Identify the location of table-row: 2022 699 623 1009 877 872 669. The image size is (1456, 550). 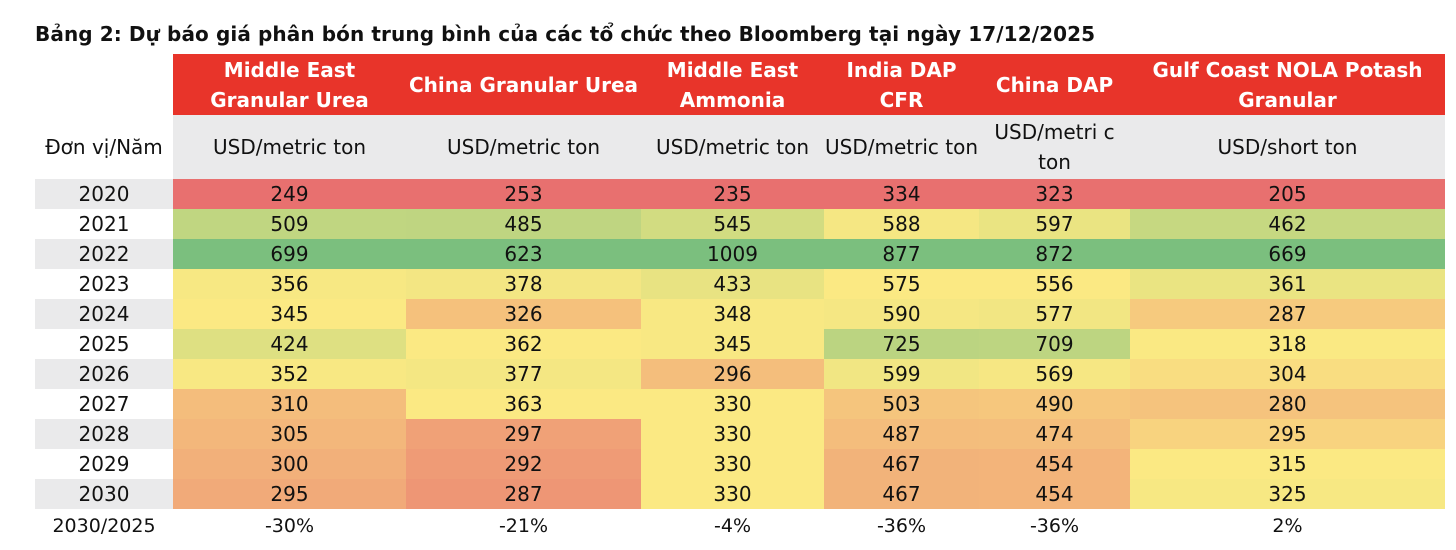
(740, 254).